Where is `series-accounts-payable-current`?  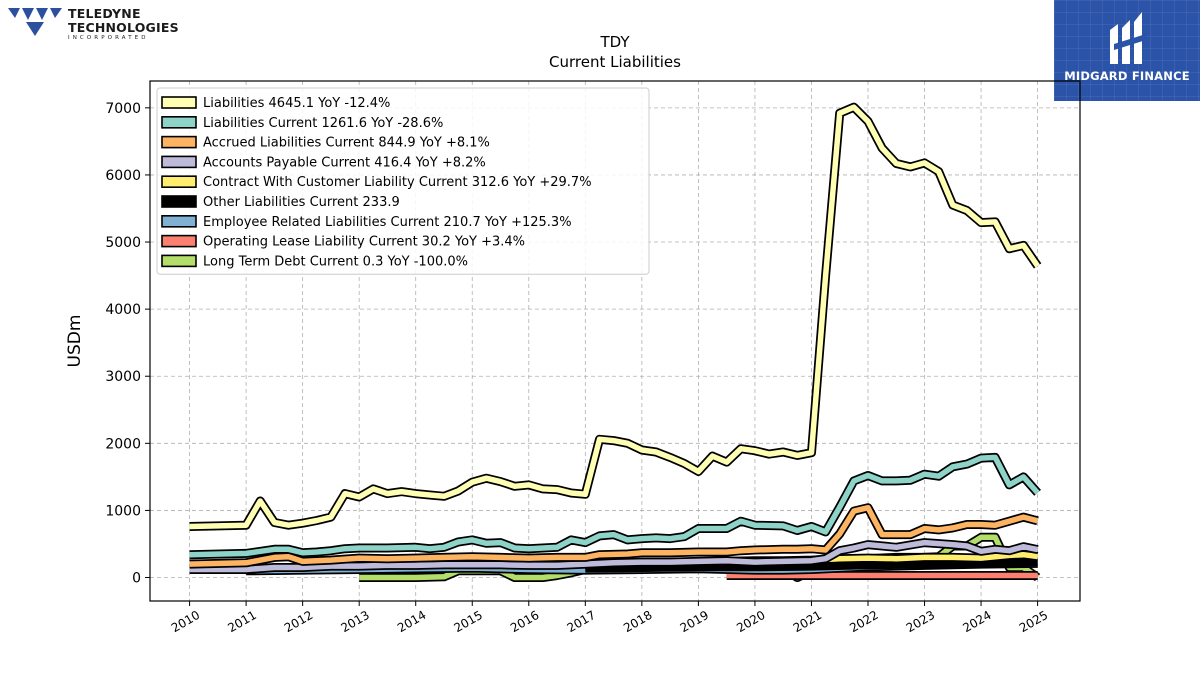 series-accounts-payable-current is located at coordinates (614, 556).